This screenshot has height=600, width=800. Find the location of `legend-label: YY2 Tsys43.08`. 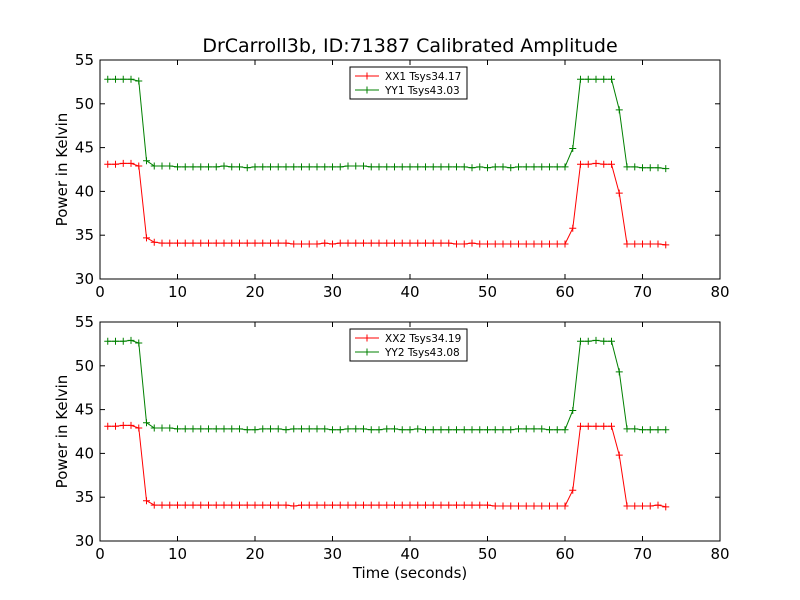

legend-label: YY2 Tsys43.08 is located at coordinates (422, 353).